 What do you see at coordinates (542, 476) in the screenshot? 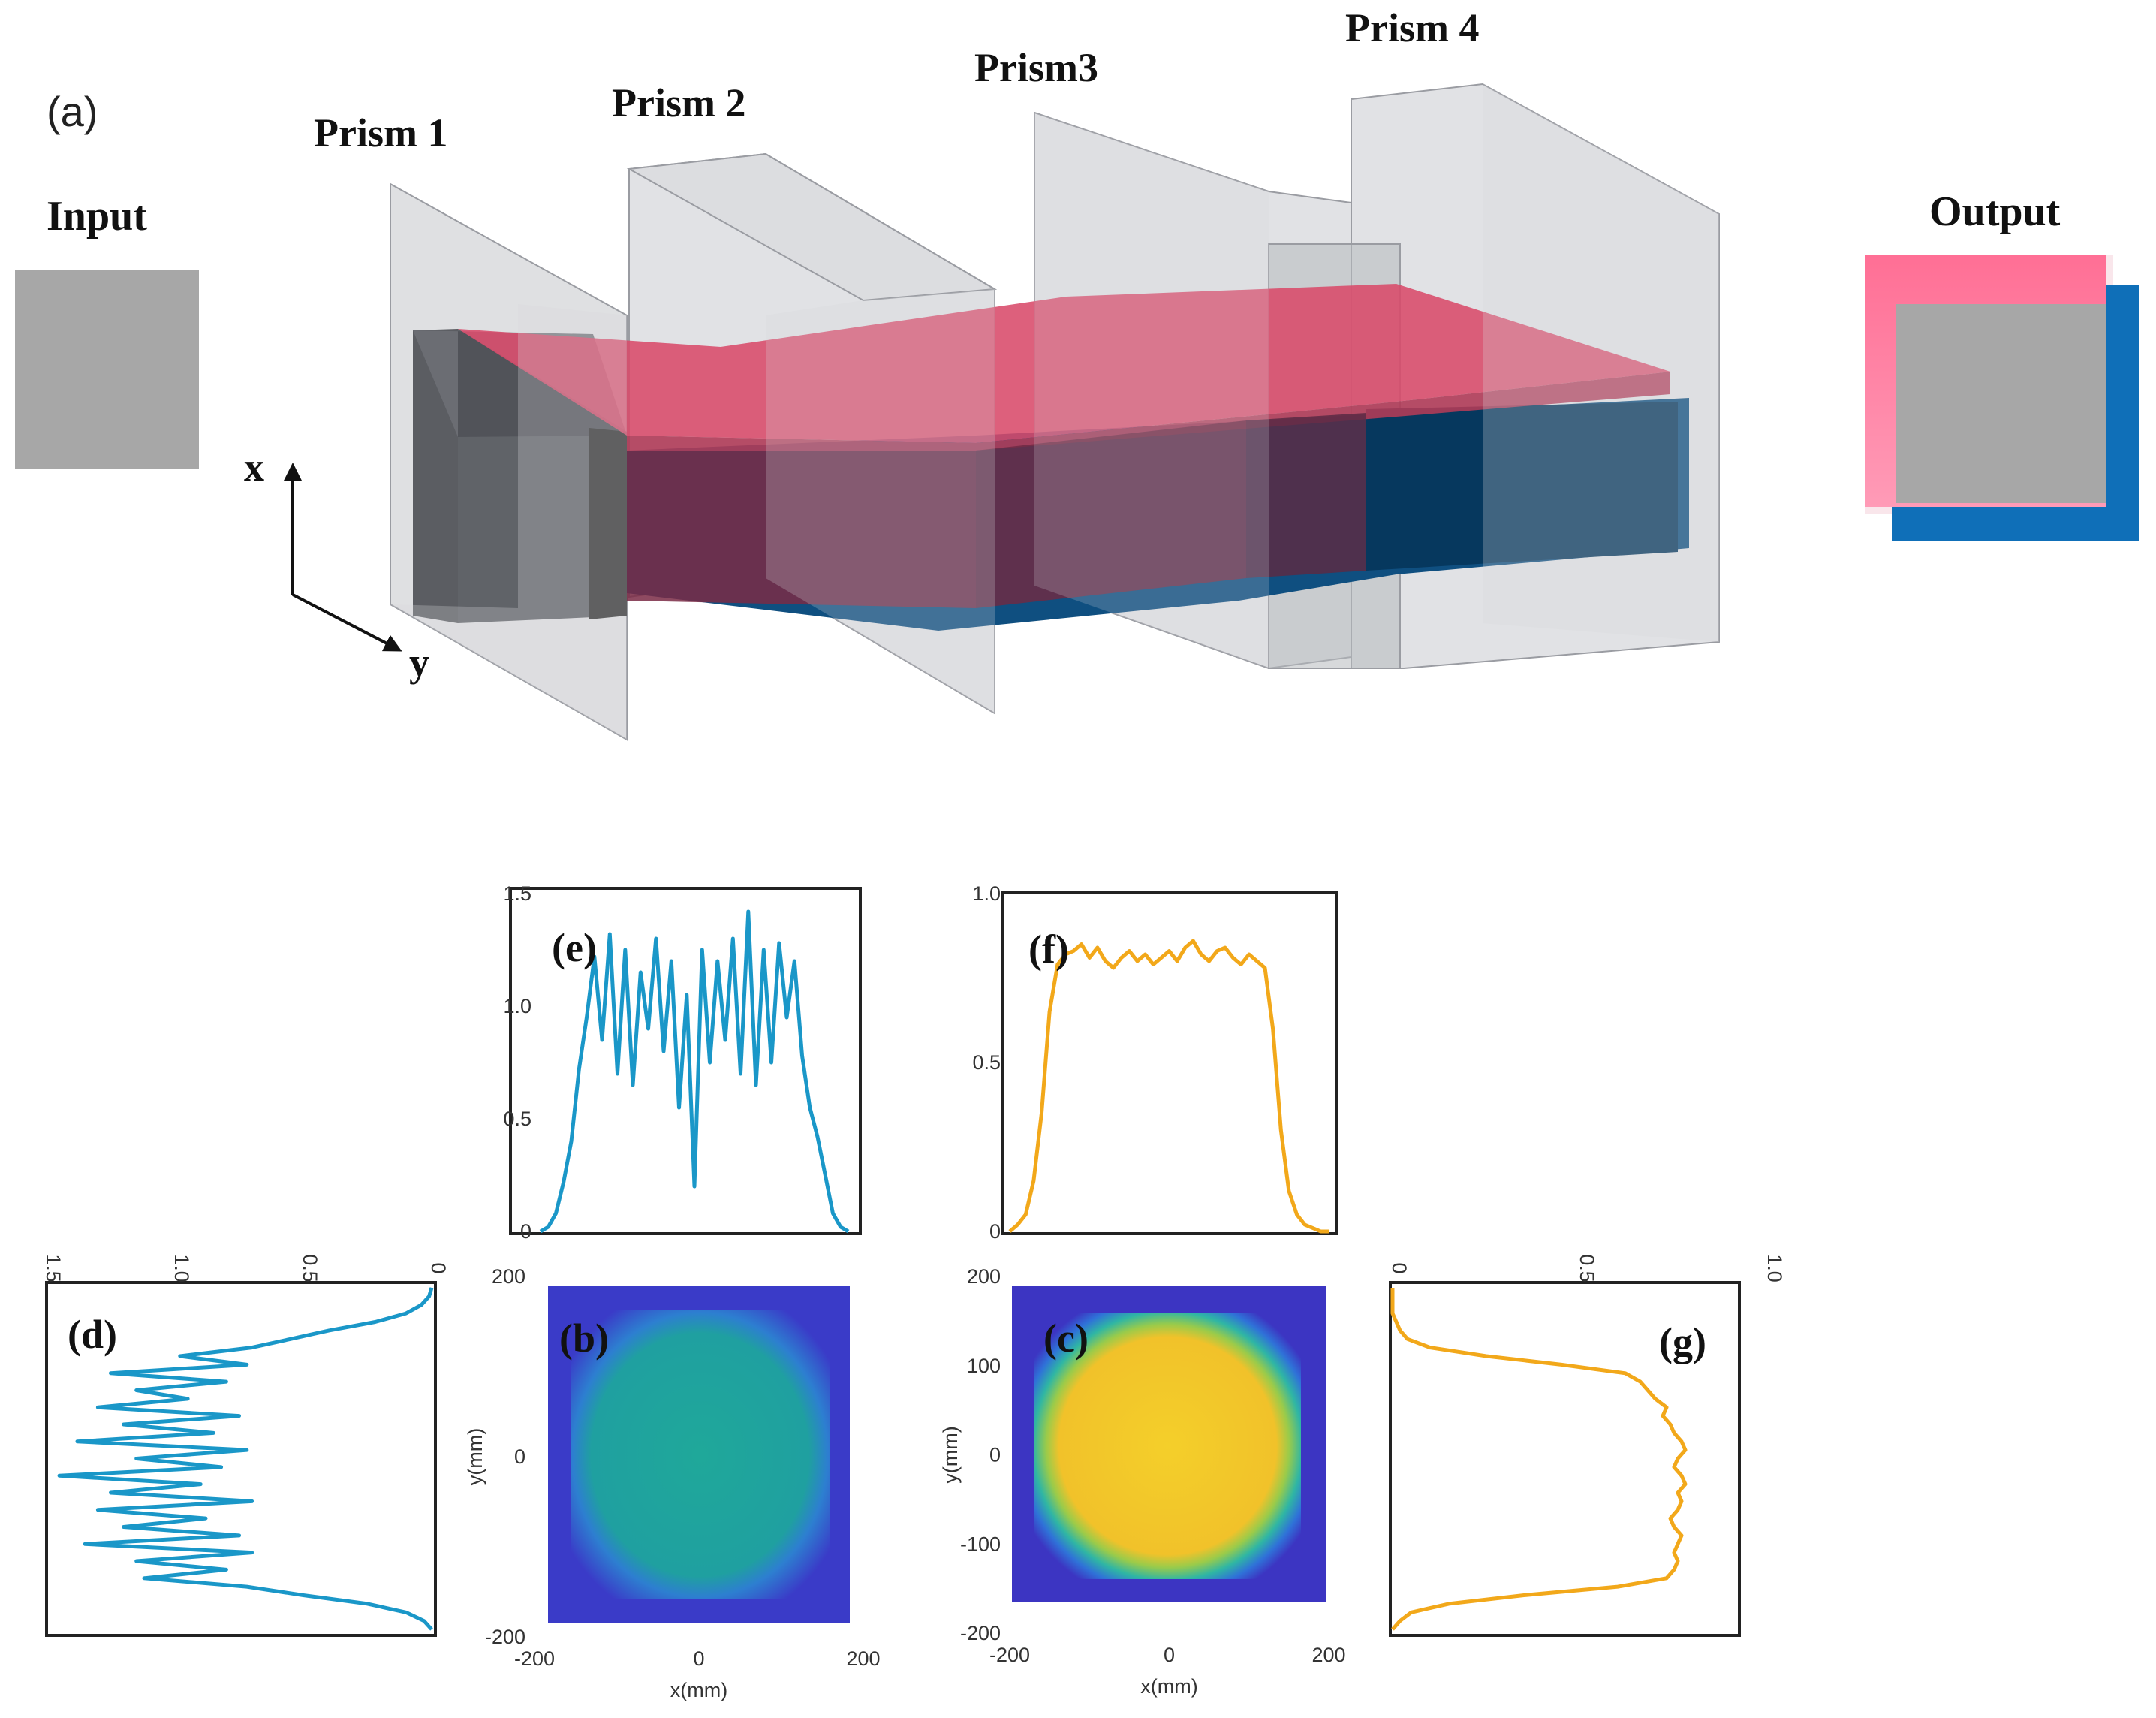
I see `beam-entry-front` at bounding box center [542, 476].